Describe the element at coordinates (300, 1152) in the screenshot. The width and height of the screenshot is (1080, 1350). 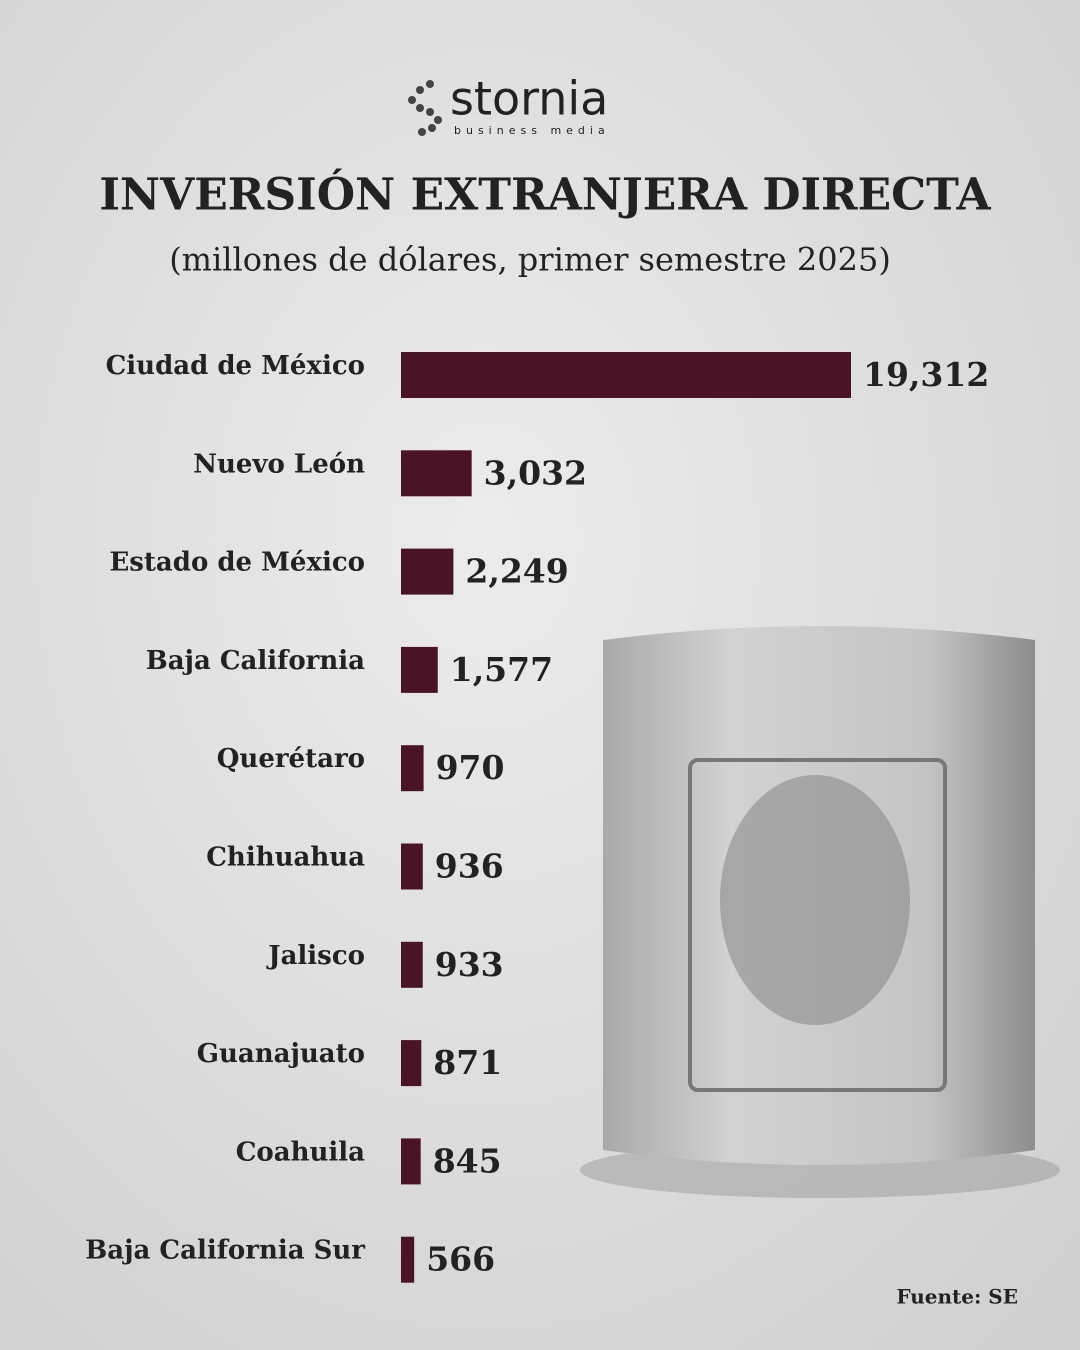
I see `category-label: Coahuila` at that location.